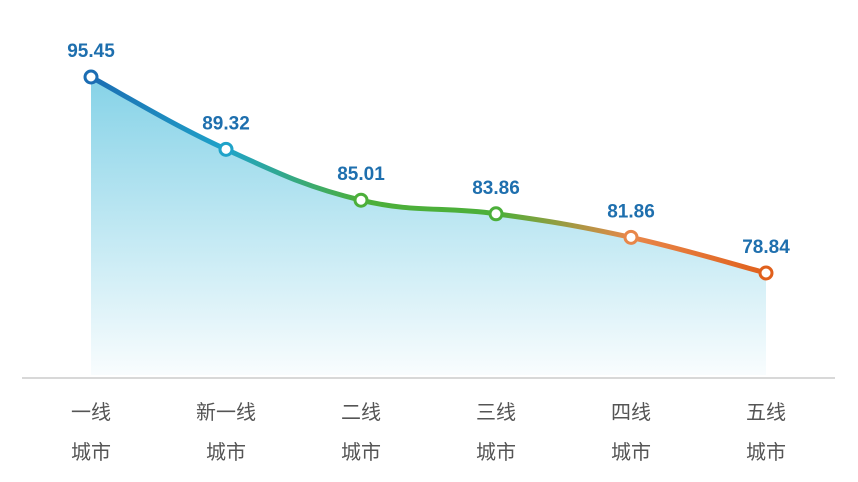  What do you see at coordinates (496, 188) in the screenshot?
I see `value-label: 83.86` at bounding box center [496, 188].